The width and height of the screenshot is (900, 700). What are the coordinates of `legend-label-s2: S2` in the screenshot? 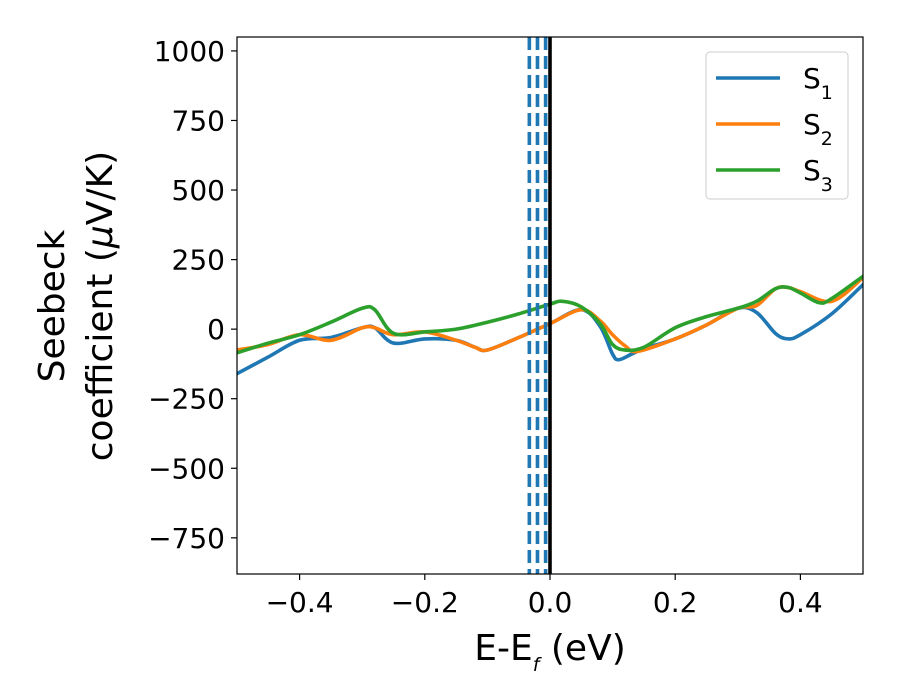 It's located at (818, 129).